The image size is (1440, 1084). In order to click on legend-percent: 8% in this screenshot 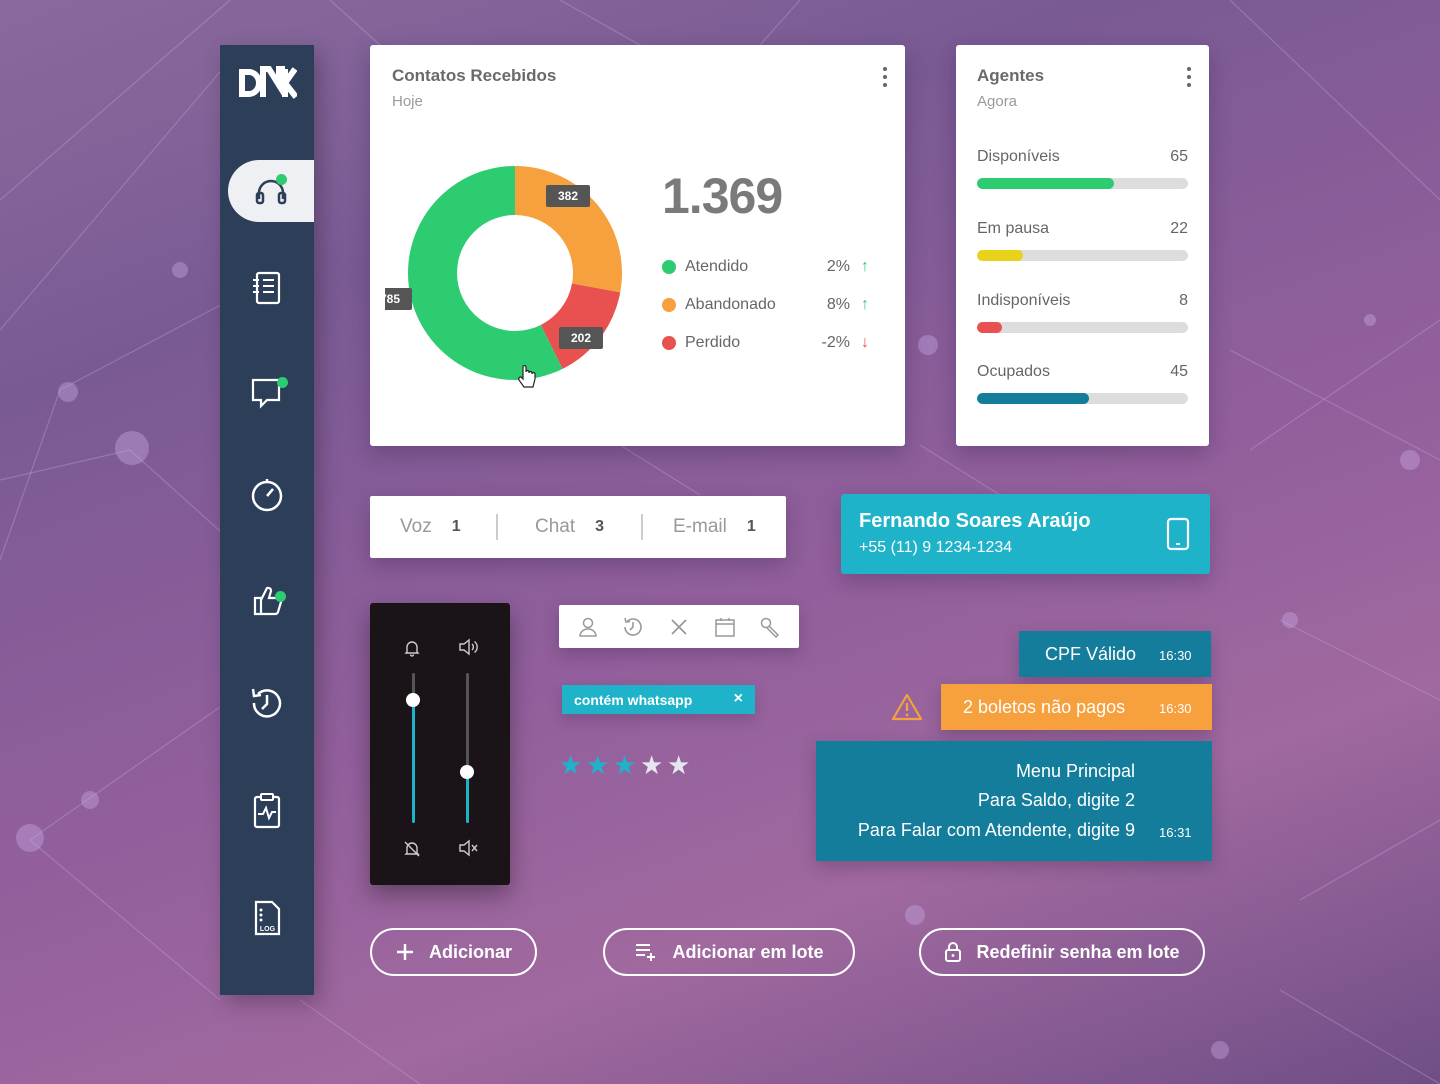, I will do `click(838, 304)`.